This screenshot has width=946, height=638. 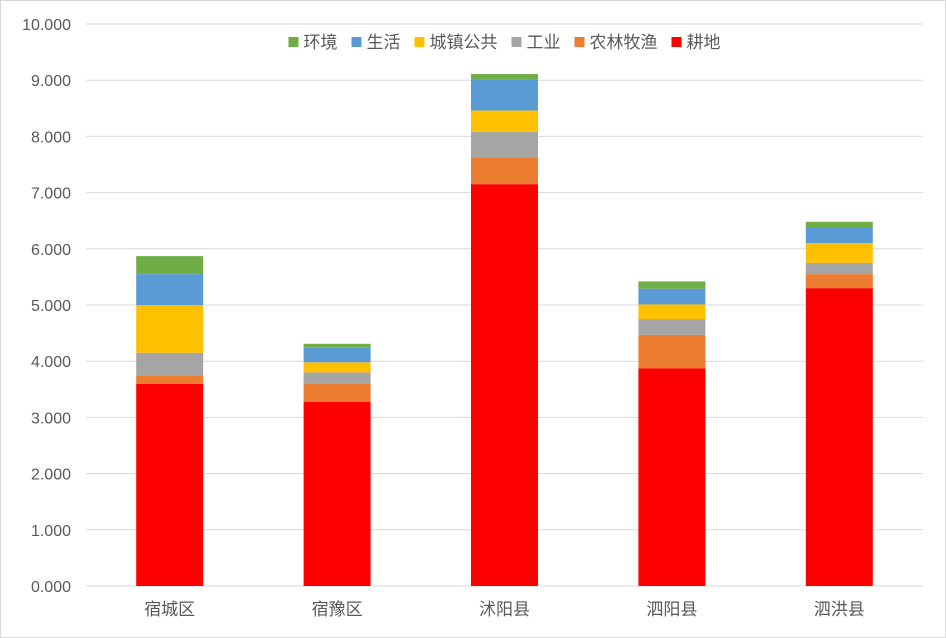 What do you see at coordinates (624, 43) in the screenshot?
I see `legend-label: 农林牧渔` at bounding box center [624, 43].